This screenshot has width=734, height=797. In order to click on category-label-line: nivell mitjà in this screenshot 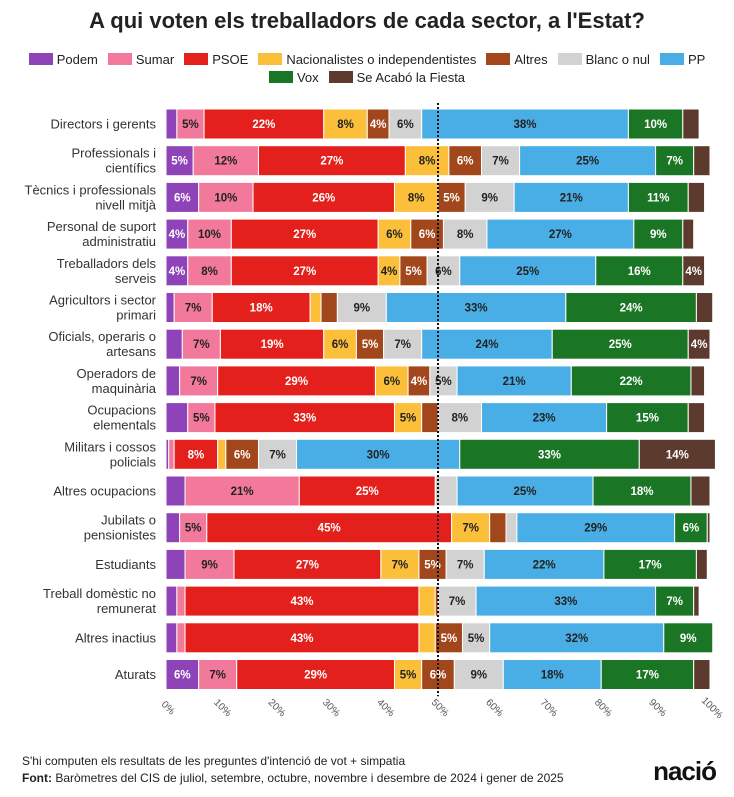, I will do `click(125, 204)`.